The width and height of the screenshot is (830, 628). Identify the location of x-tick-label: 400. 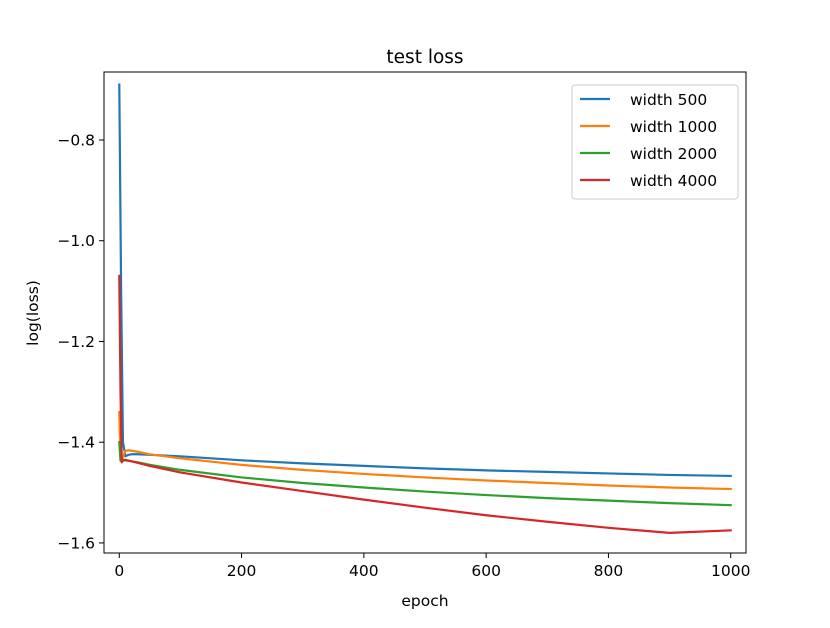
(364, 571).